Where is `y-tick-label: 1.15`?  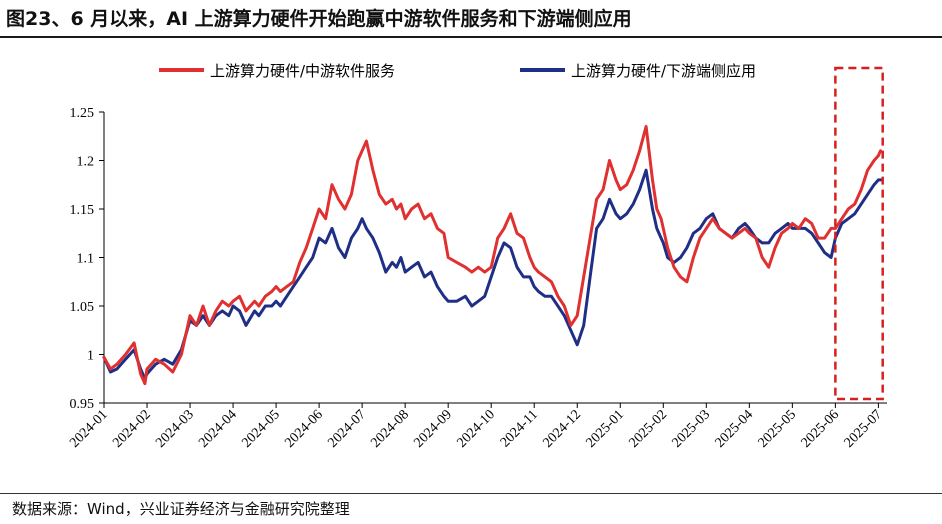 y-tick-label: 1.15 is located at coordinates (82, 210).